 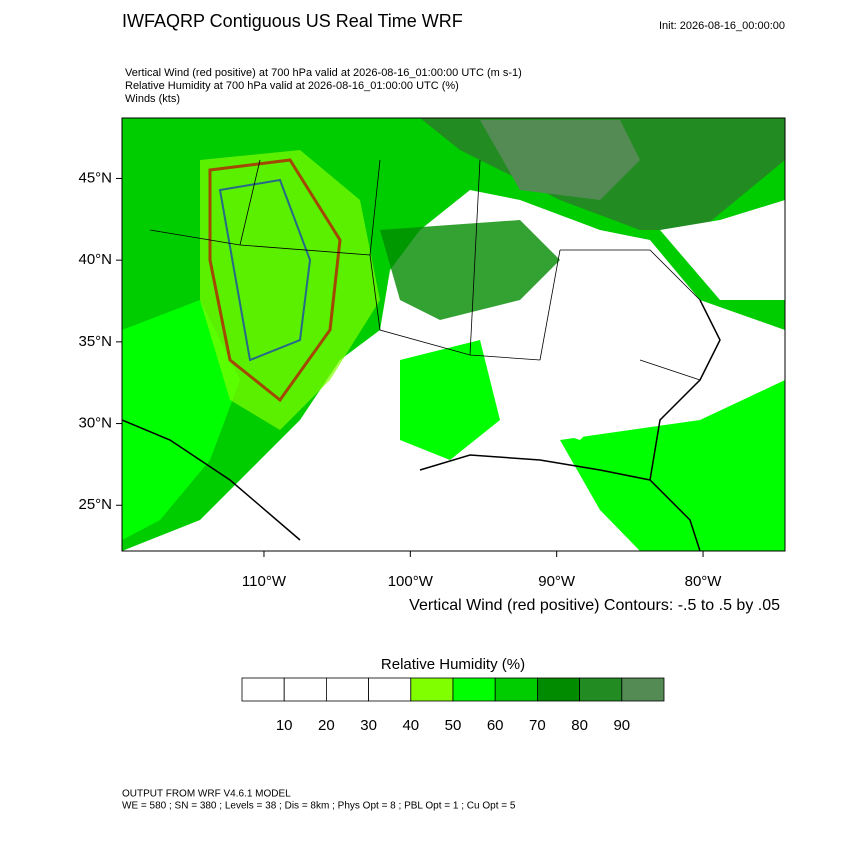 What do you see at coordinates (495, 725) in the screenshot?
I see `colorbar-label: 60` at bounding box center [495, 725].